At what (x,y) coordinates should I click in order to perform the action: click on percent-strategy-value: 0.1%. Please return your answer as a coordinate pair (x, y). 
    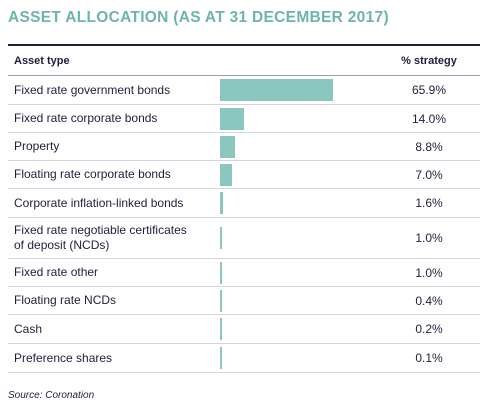
    Looking at the image, I should click on (429, 358).